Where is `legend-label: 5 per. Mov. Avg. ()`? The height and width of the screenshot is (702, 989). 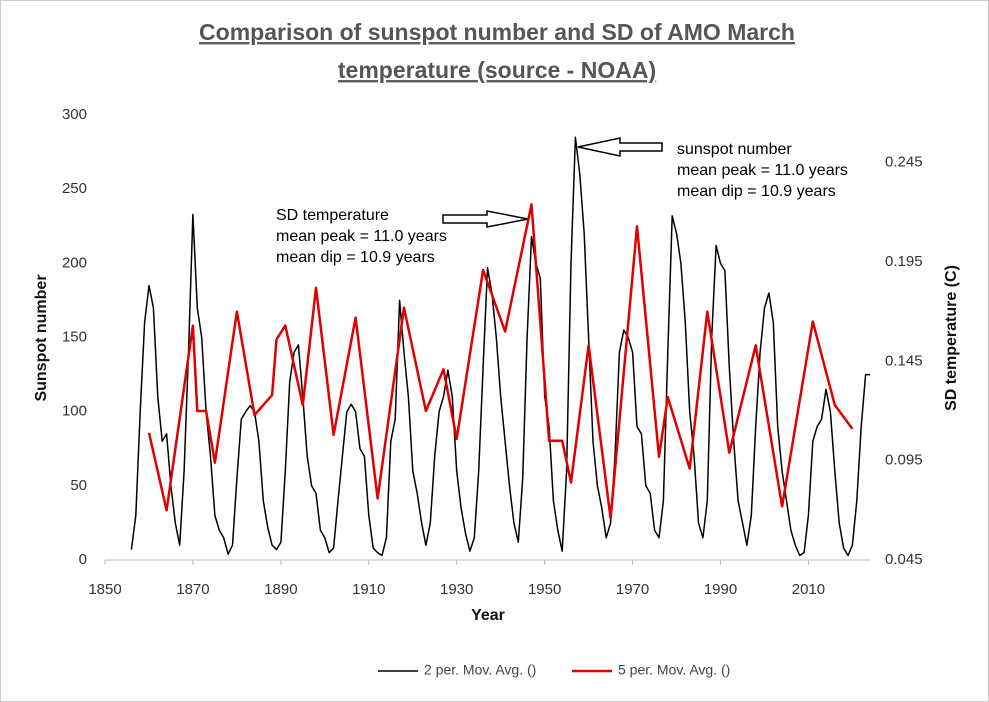
legend-label: 5 per. Mov. Avg. () is located at coordinates (674, 670).